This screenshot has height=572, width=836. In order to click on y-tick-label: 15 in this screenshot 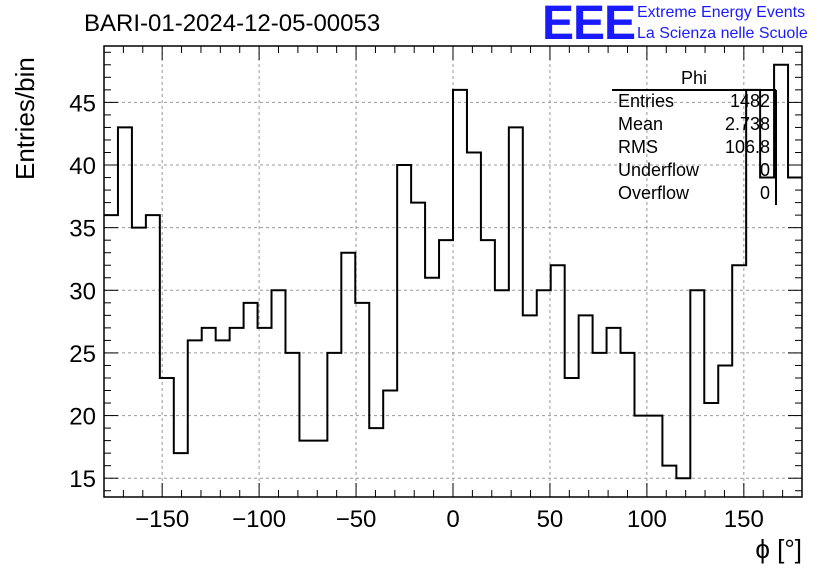, I will do `click(82, 479)`.